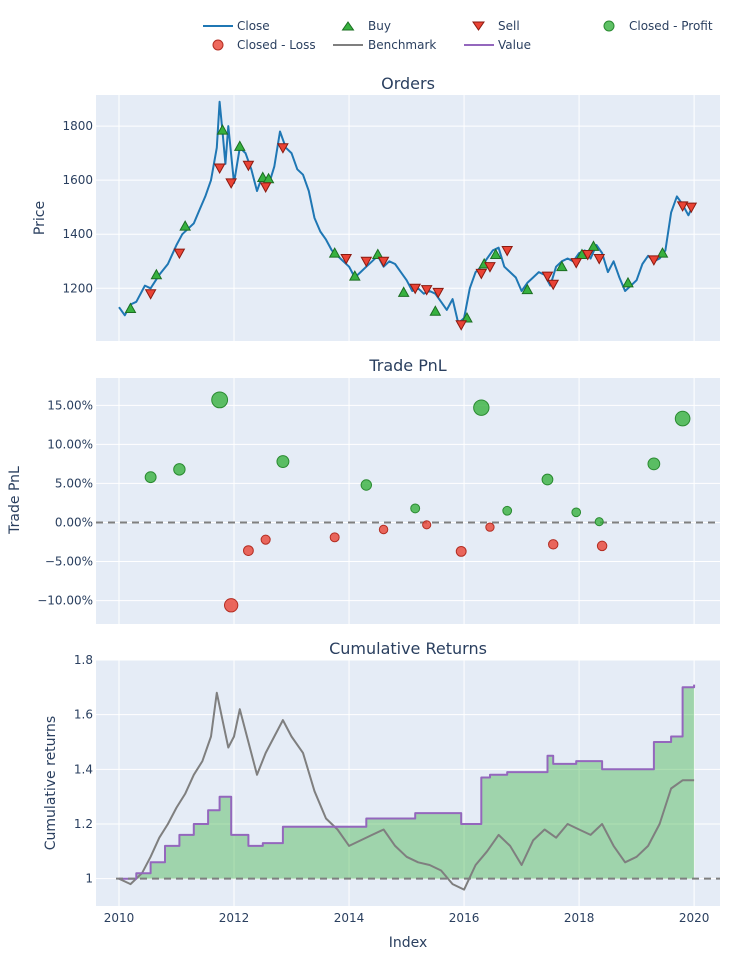 The image size is (750, 960). Describe the element at coordinates (671, 26) in the screenshot. I see `legend-profit-label: Closed - Profit` at that location.